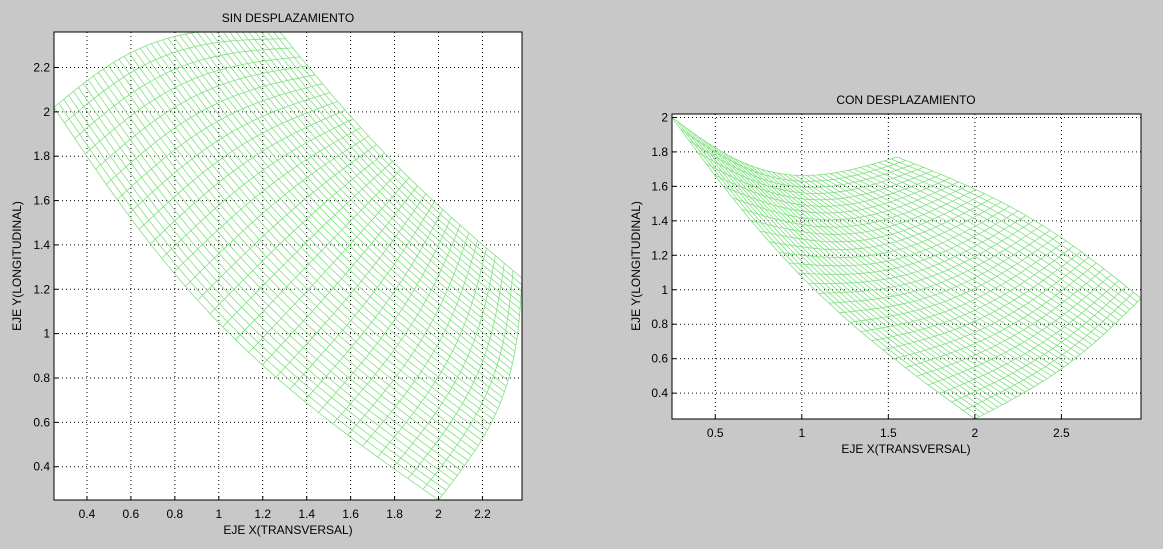 The height and width of the screenshot is (549, 1163). Describe the element at coordinates (41, 289) in the screenshot. I see `y-tick-label: 1.2` at that location.